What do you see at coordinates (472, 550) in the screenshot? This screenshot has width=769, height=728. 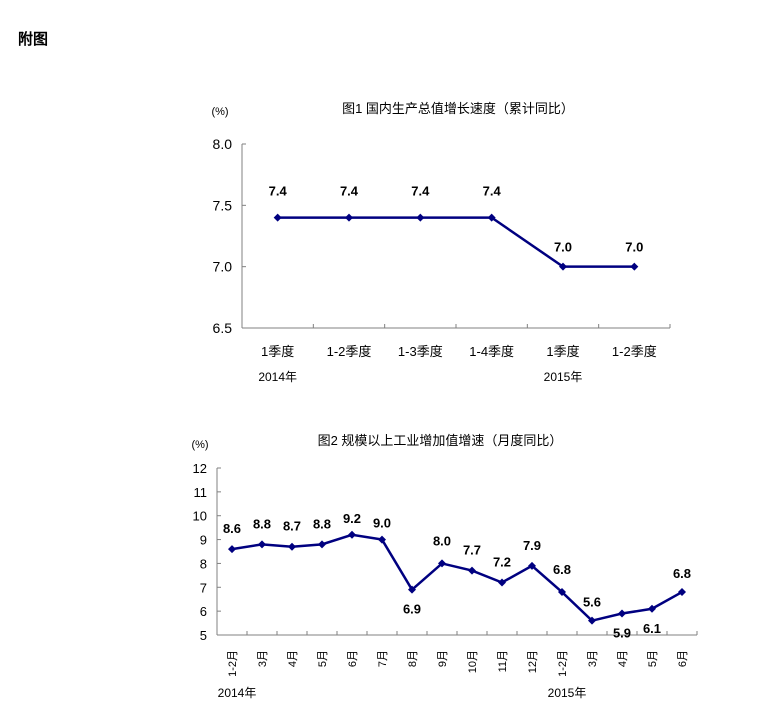 I see `data-label: 7.7` at bounding box center [472, 550].